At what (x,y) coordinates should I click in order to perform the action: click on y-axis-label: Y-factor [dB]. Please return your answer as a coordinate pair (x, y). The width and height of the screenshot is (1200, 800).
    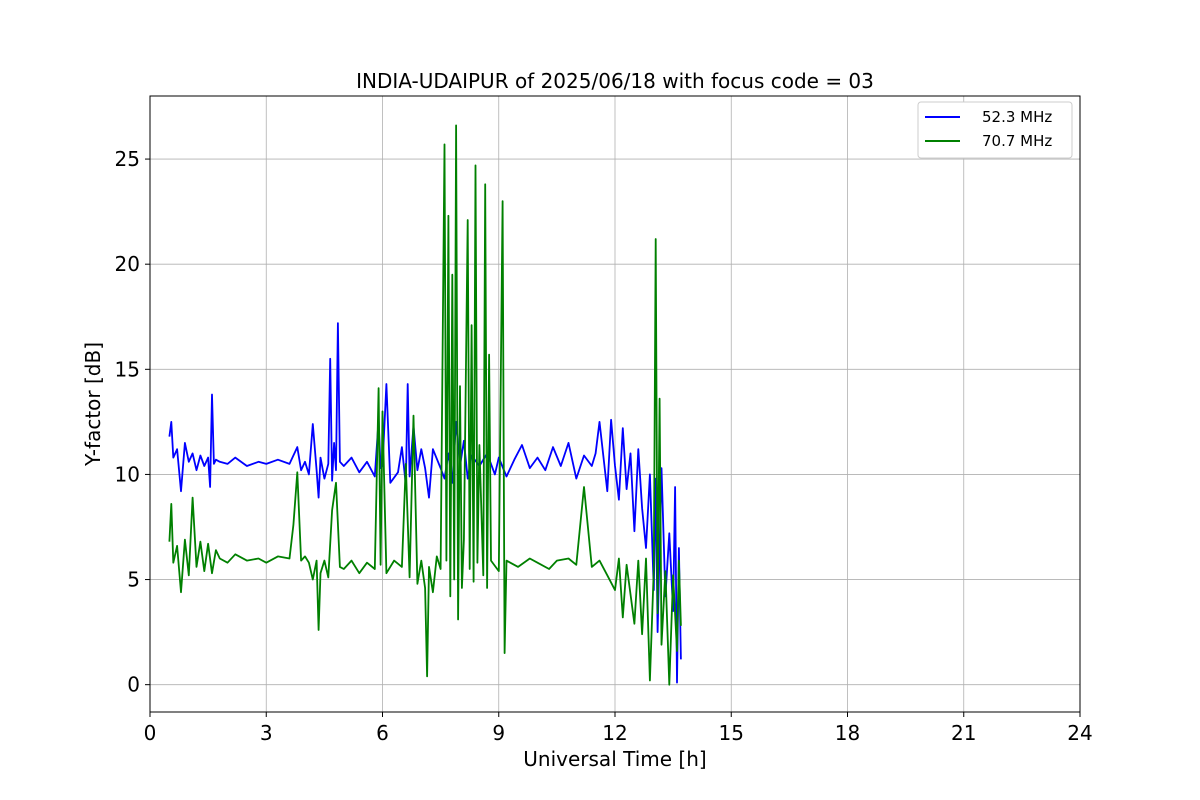
    Looking at the image, I should click on (93, 404).